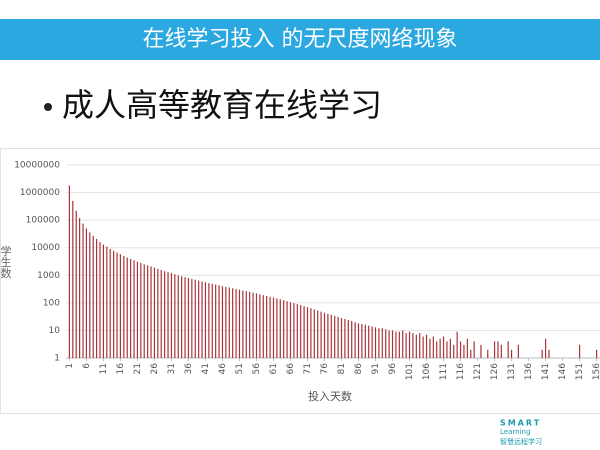  Describe the element at coordinates (206, 368) in the screenshot. I see `x-tick-label: 41` at that location.